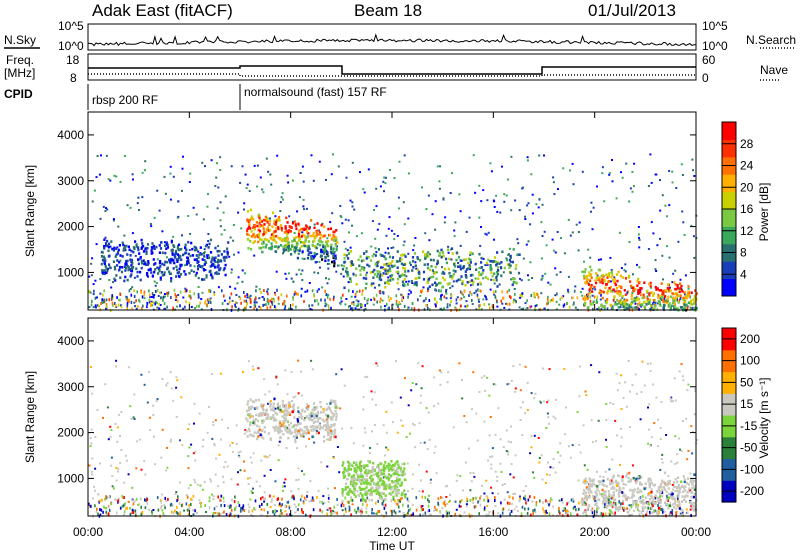 Image resolution: width=800 pixels, height=554 pixels. I want to click on nave-trace, so click(392, 75).